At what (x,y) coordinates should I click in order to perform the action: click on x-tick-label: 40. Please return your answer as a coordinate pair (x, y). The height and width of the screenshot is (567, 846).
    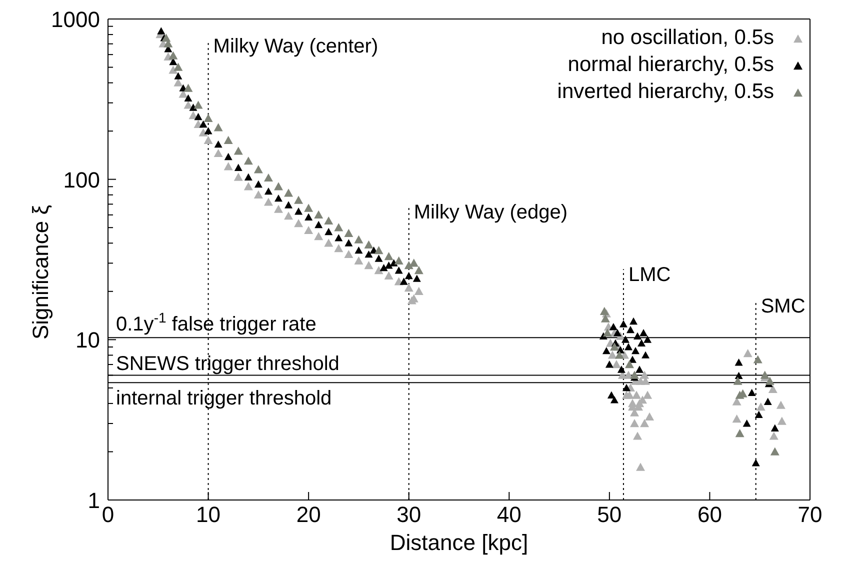
    Looking at the image, I should click on (509, 514).